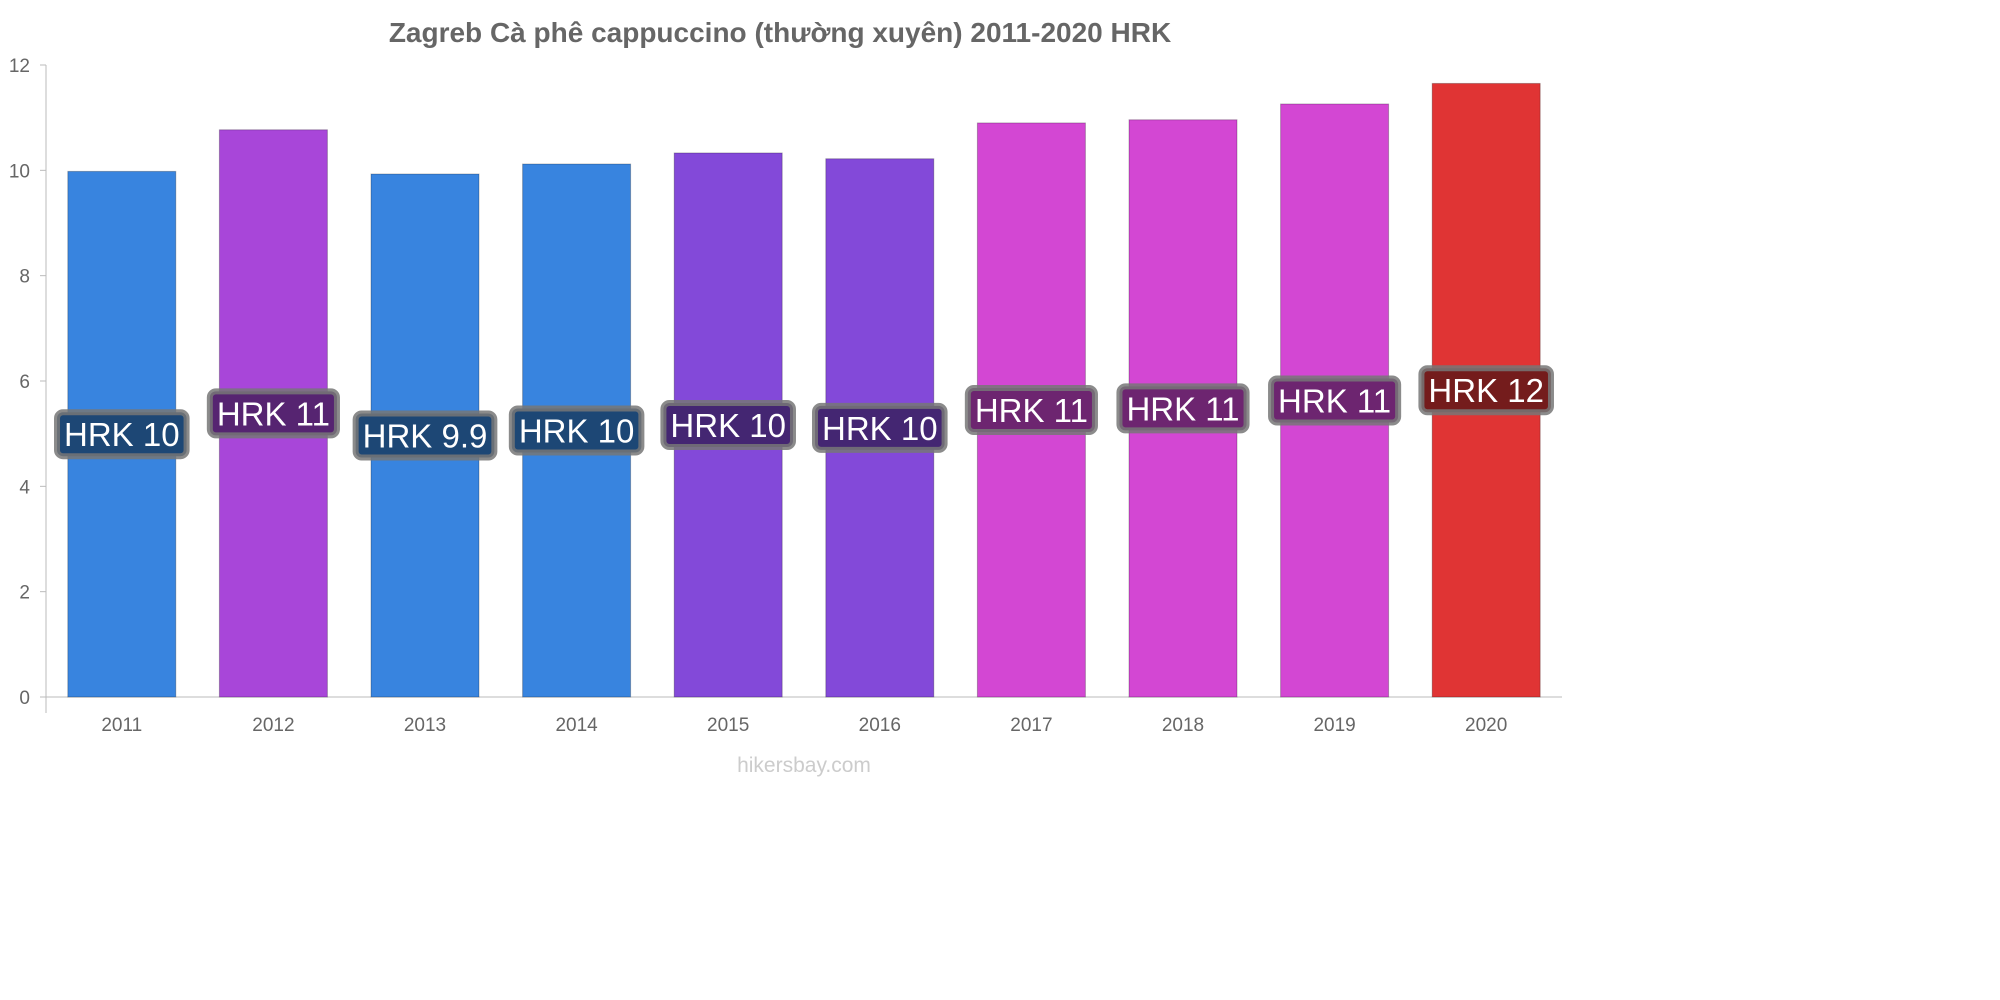 This screenshot has width=2000, height=1000. I want to click on y-tick-label: 12, so click(19, 66).